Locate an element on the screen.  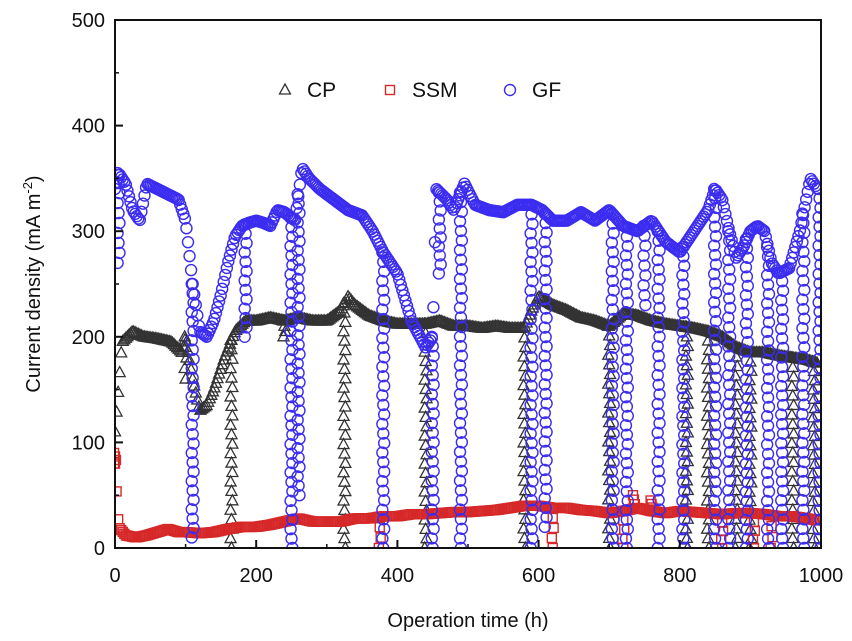
legend-item-ssm: SSM is located at coordinates (421, 90).